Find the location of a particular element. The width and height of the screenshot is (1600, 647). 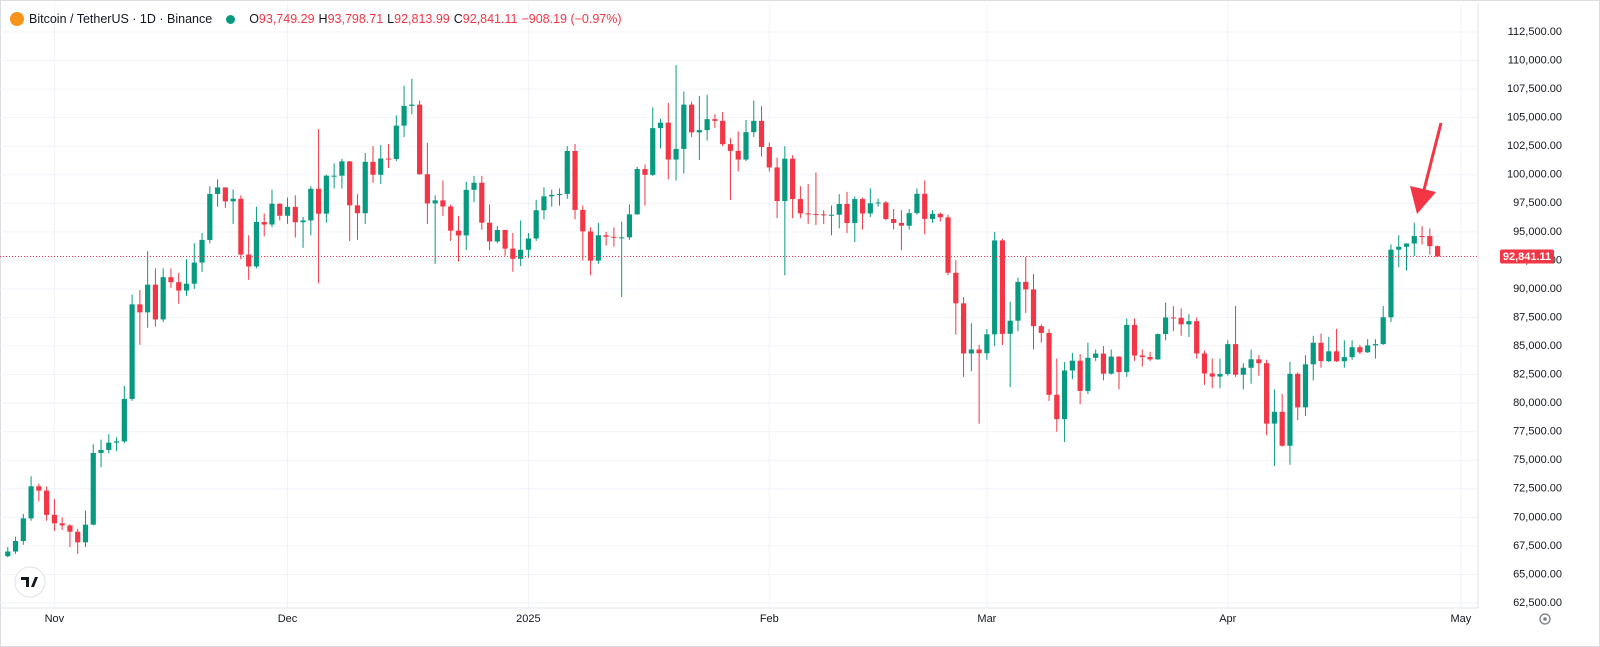

arrow-shaft is located at coordinates (1432, 156).